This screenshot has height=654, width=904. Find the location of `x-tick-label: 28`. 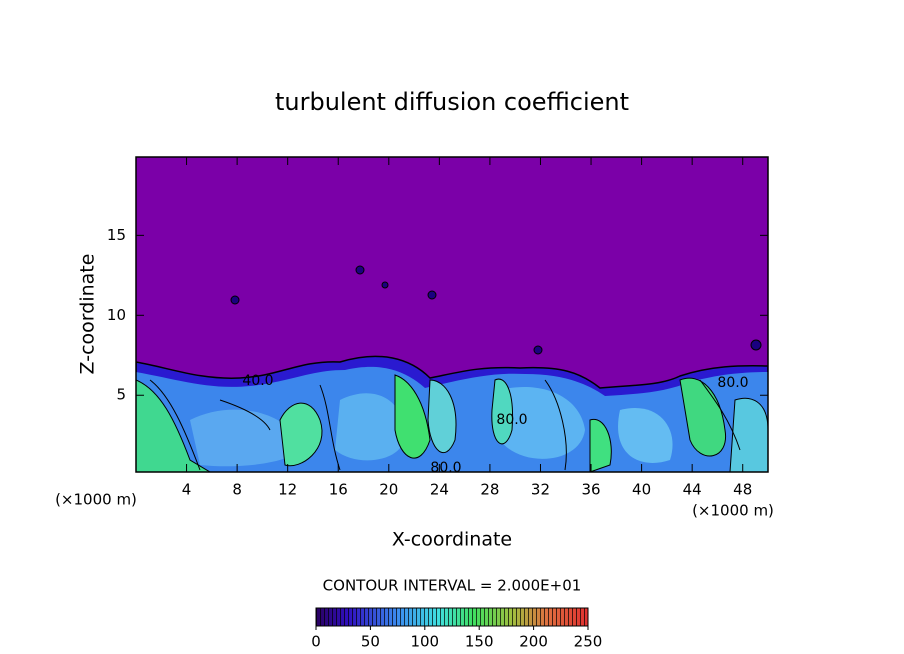

x-tick-label: 28 is located at coordinates (489, 490).